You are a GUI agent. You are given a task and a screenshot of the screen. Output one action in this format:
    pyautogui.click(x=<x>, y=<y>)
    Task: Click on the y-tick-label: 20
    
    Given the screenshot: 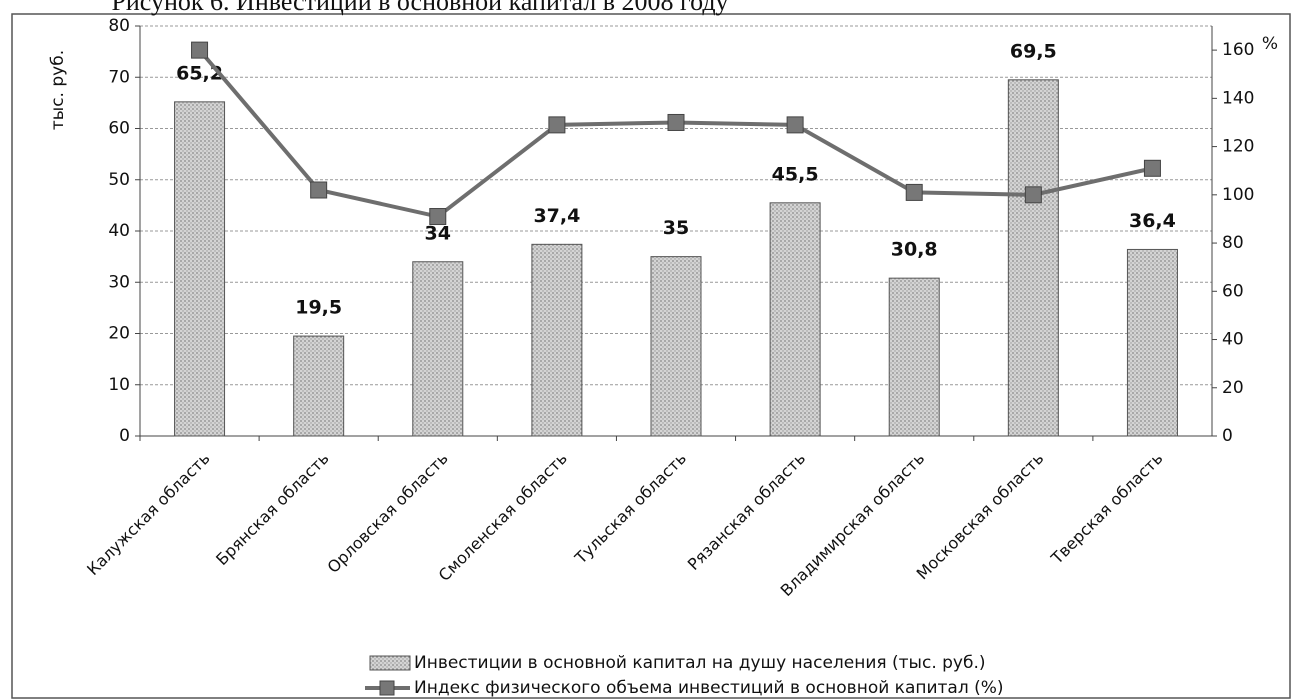 What is the action you would take?
    pyautogui.click(x=119, y=334)
    